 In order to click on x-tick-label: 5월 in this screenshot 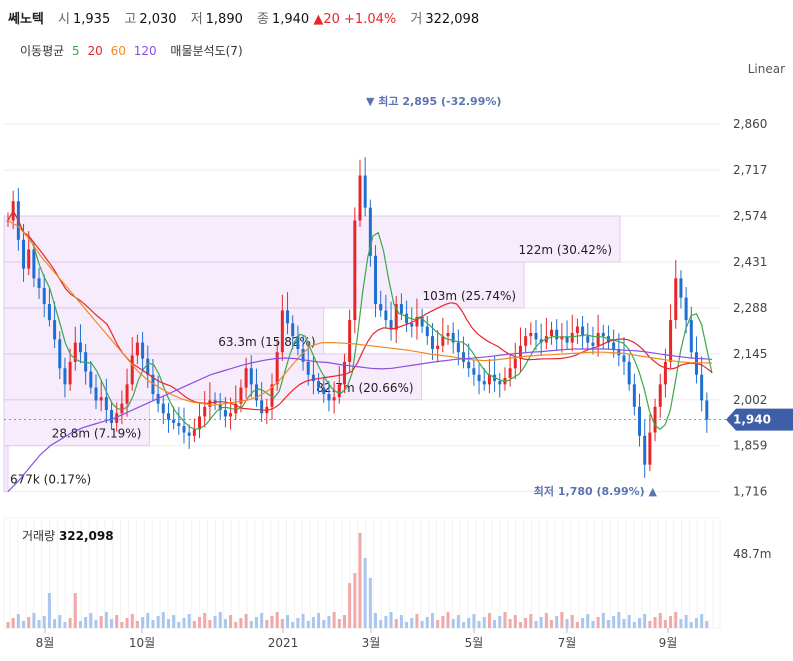, I will do `click(474, 643)`.